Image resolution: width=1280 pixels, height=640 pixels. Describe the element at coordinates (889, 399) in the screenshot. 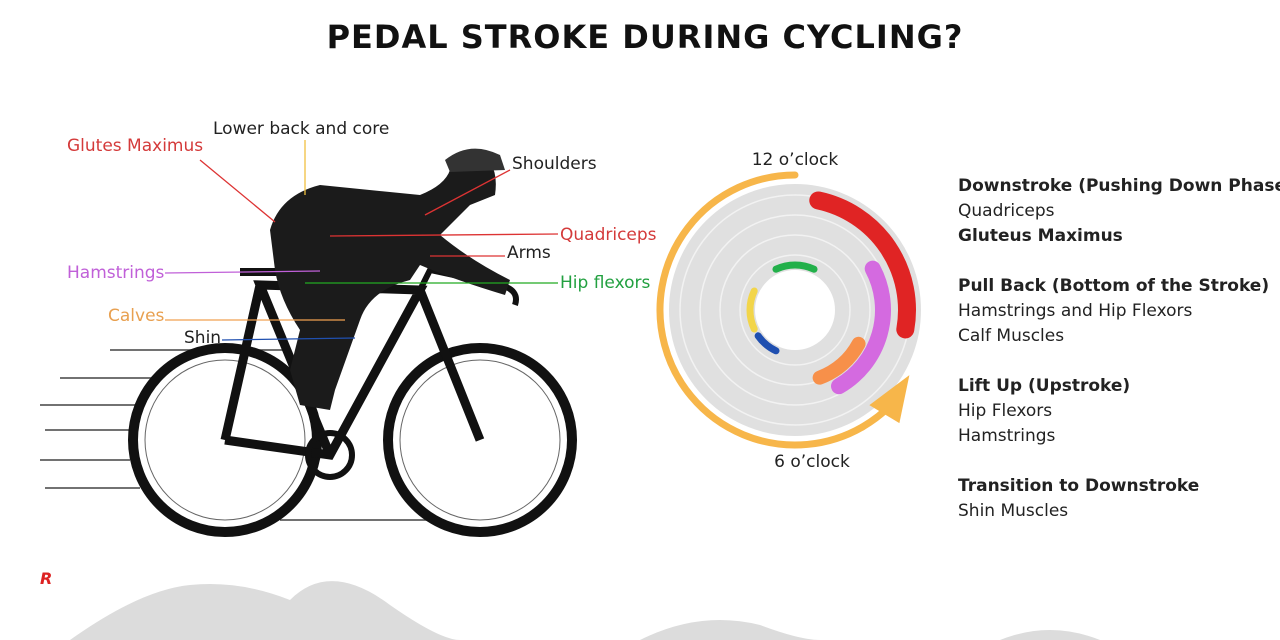

I see `rotation-arrow` at that location.